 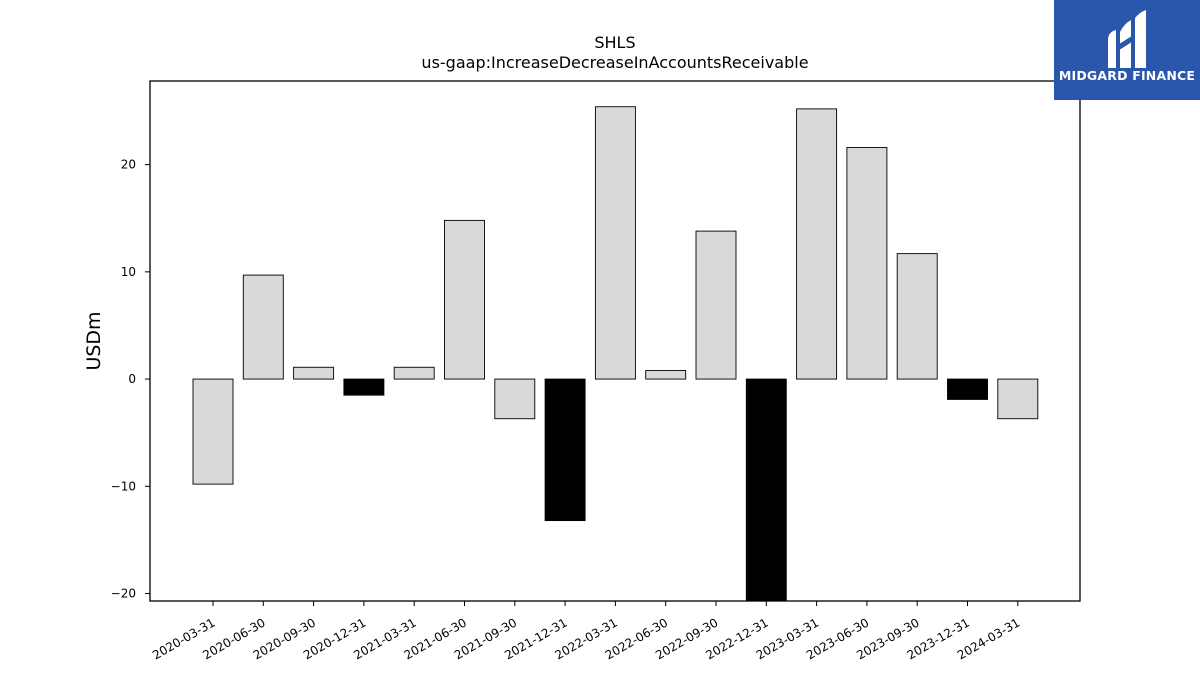 I want to click on y-tick-label: 10, so click(x=128, y=272).